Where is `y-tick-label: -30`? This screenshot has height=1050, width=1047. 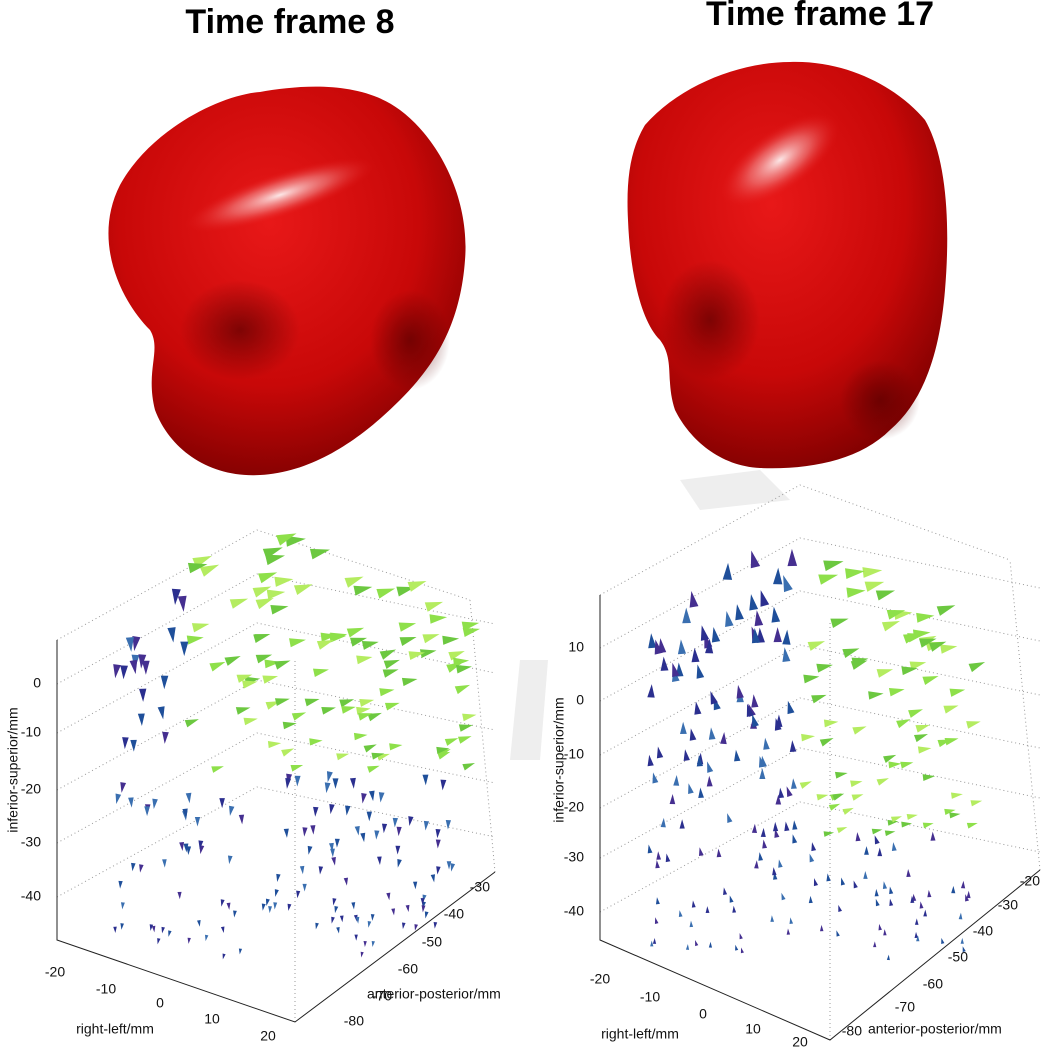
y-tick-label: -30 is located at coordinates (1008, 905).